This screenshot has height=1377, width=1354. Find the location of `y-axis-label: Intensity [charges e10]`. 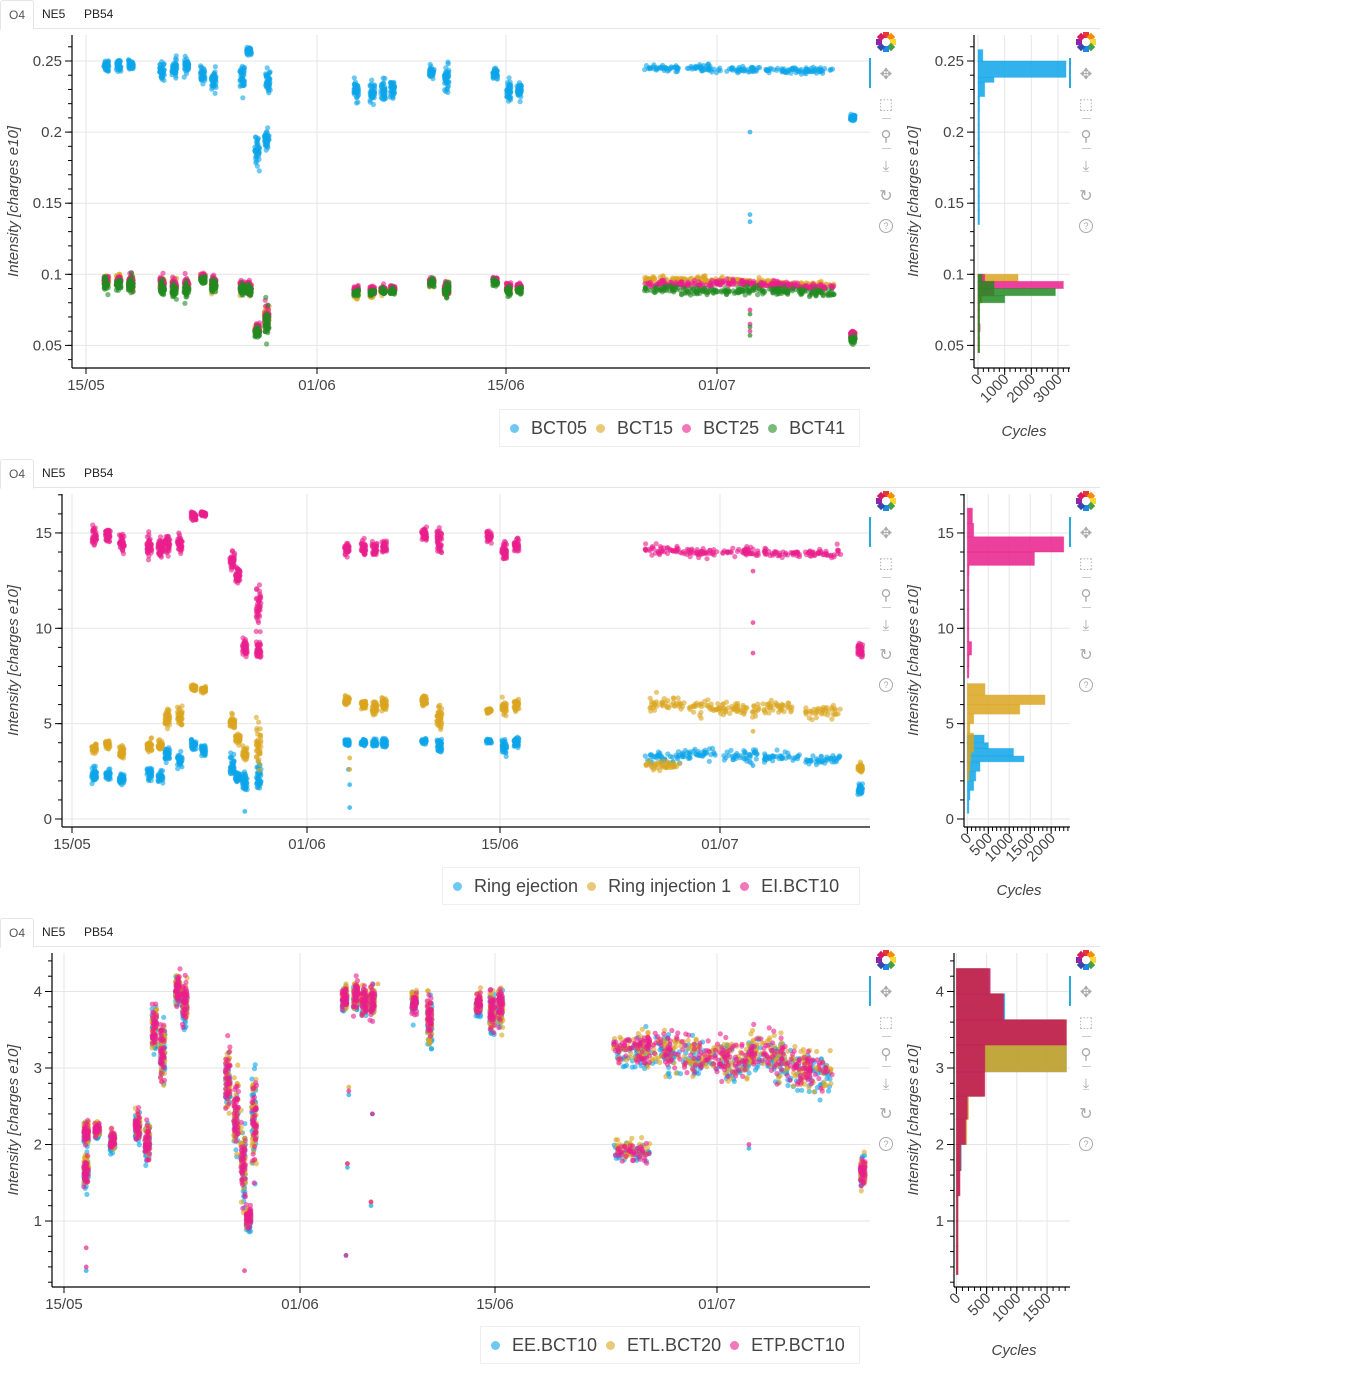

y-axis-label: Intensity [charges e10] is located at coordinates (13, 201).